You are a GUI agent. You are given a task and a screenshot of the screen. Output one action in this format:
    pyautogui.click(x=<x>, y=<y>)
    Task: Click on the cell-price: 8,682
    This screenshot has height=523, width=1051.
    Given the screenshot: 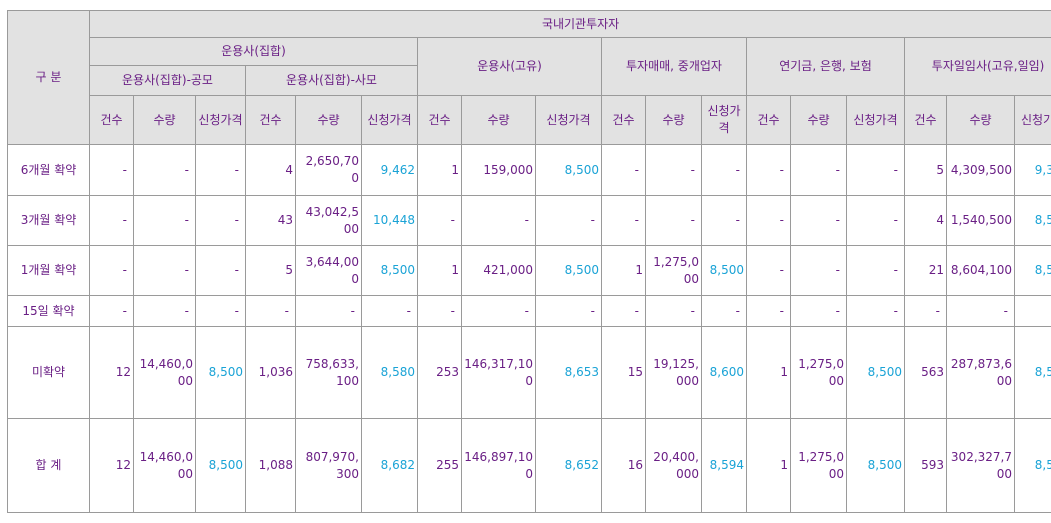 What is the action you would take?
    pyautogui.click(x=389, y=465)
    